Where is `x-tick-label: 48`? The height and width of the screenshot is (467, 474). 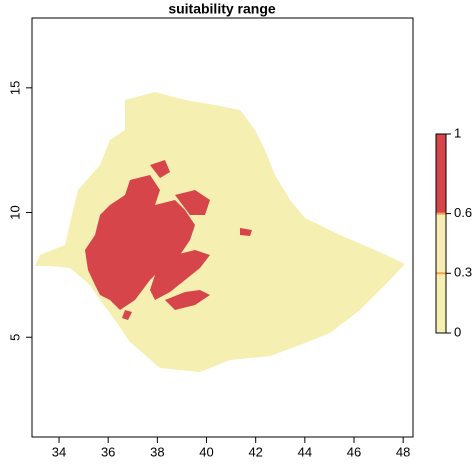
x-tick-label: 48 is located at coordinates (403, 451).